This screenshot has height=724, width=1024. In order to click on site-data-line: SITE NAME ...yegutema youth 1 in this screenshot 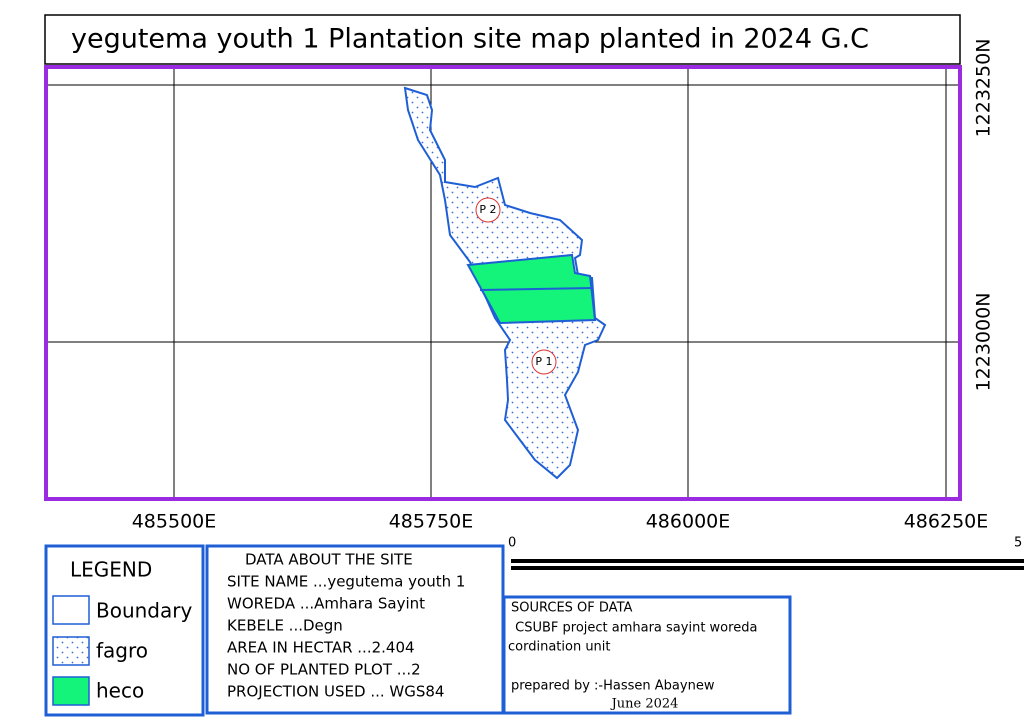, I will do `click(346, 582)`.